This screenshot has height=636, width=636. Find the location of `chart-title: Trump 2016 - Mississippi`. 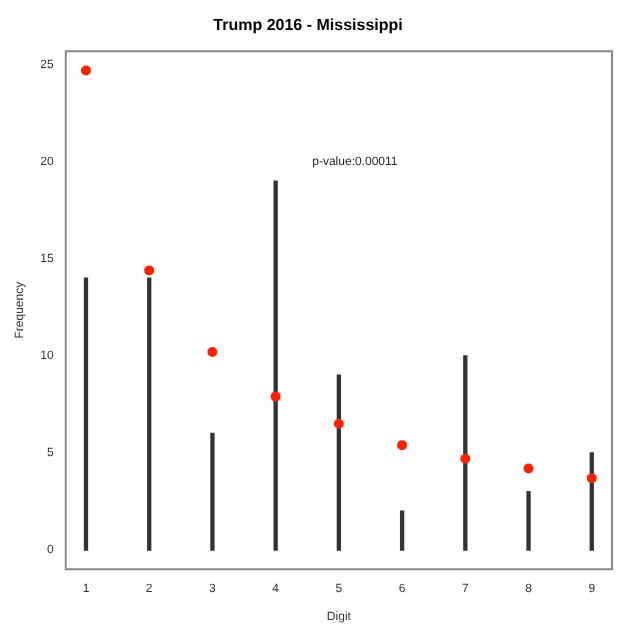

chart-title: Trump 2016 - Mississippi is located at coordinates (308, 25).